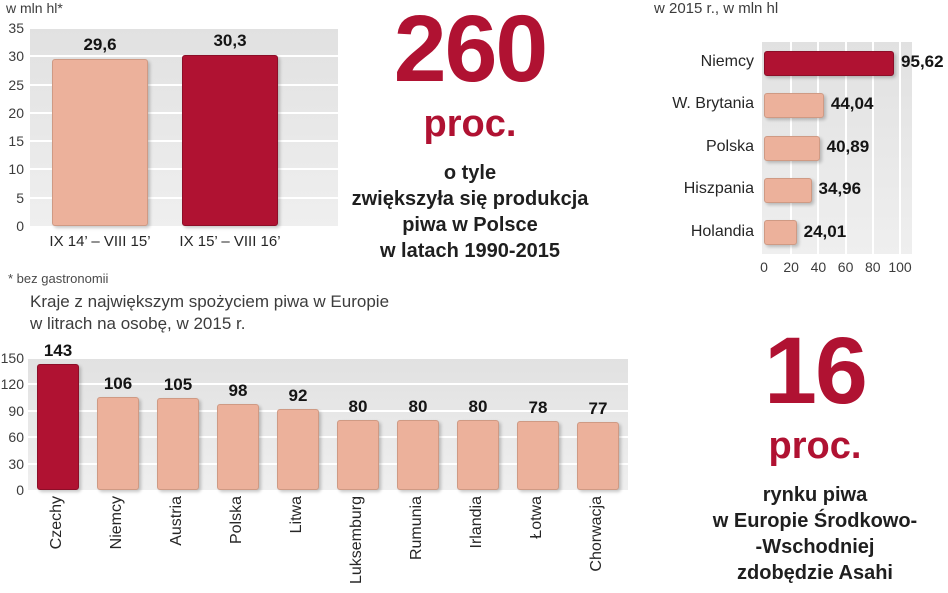  What do you see at coordinates (16, 112) in the screenshot?
I see `y-axis-tick-label: 20` at bounding box center [16, 112].